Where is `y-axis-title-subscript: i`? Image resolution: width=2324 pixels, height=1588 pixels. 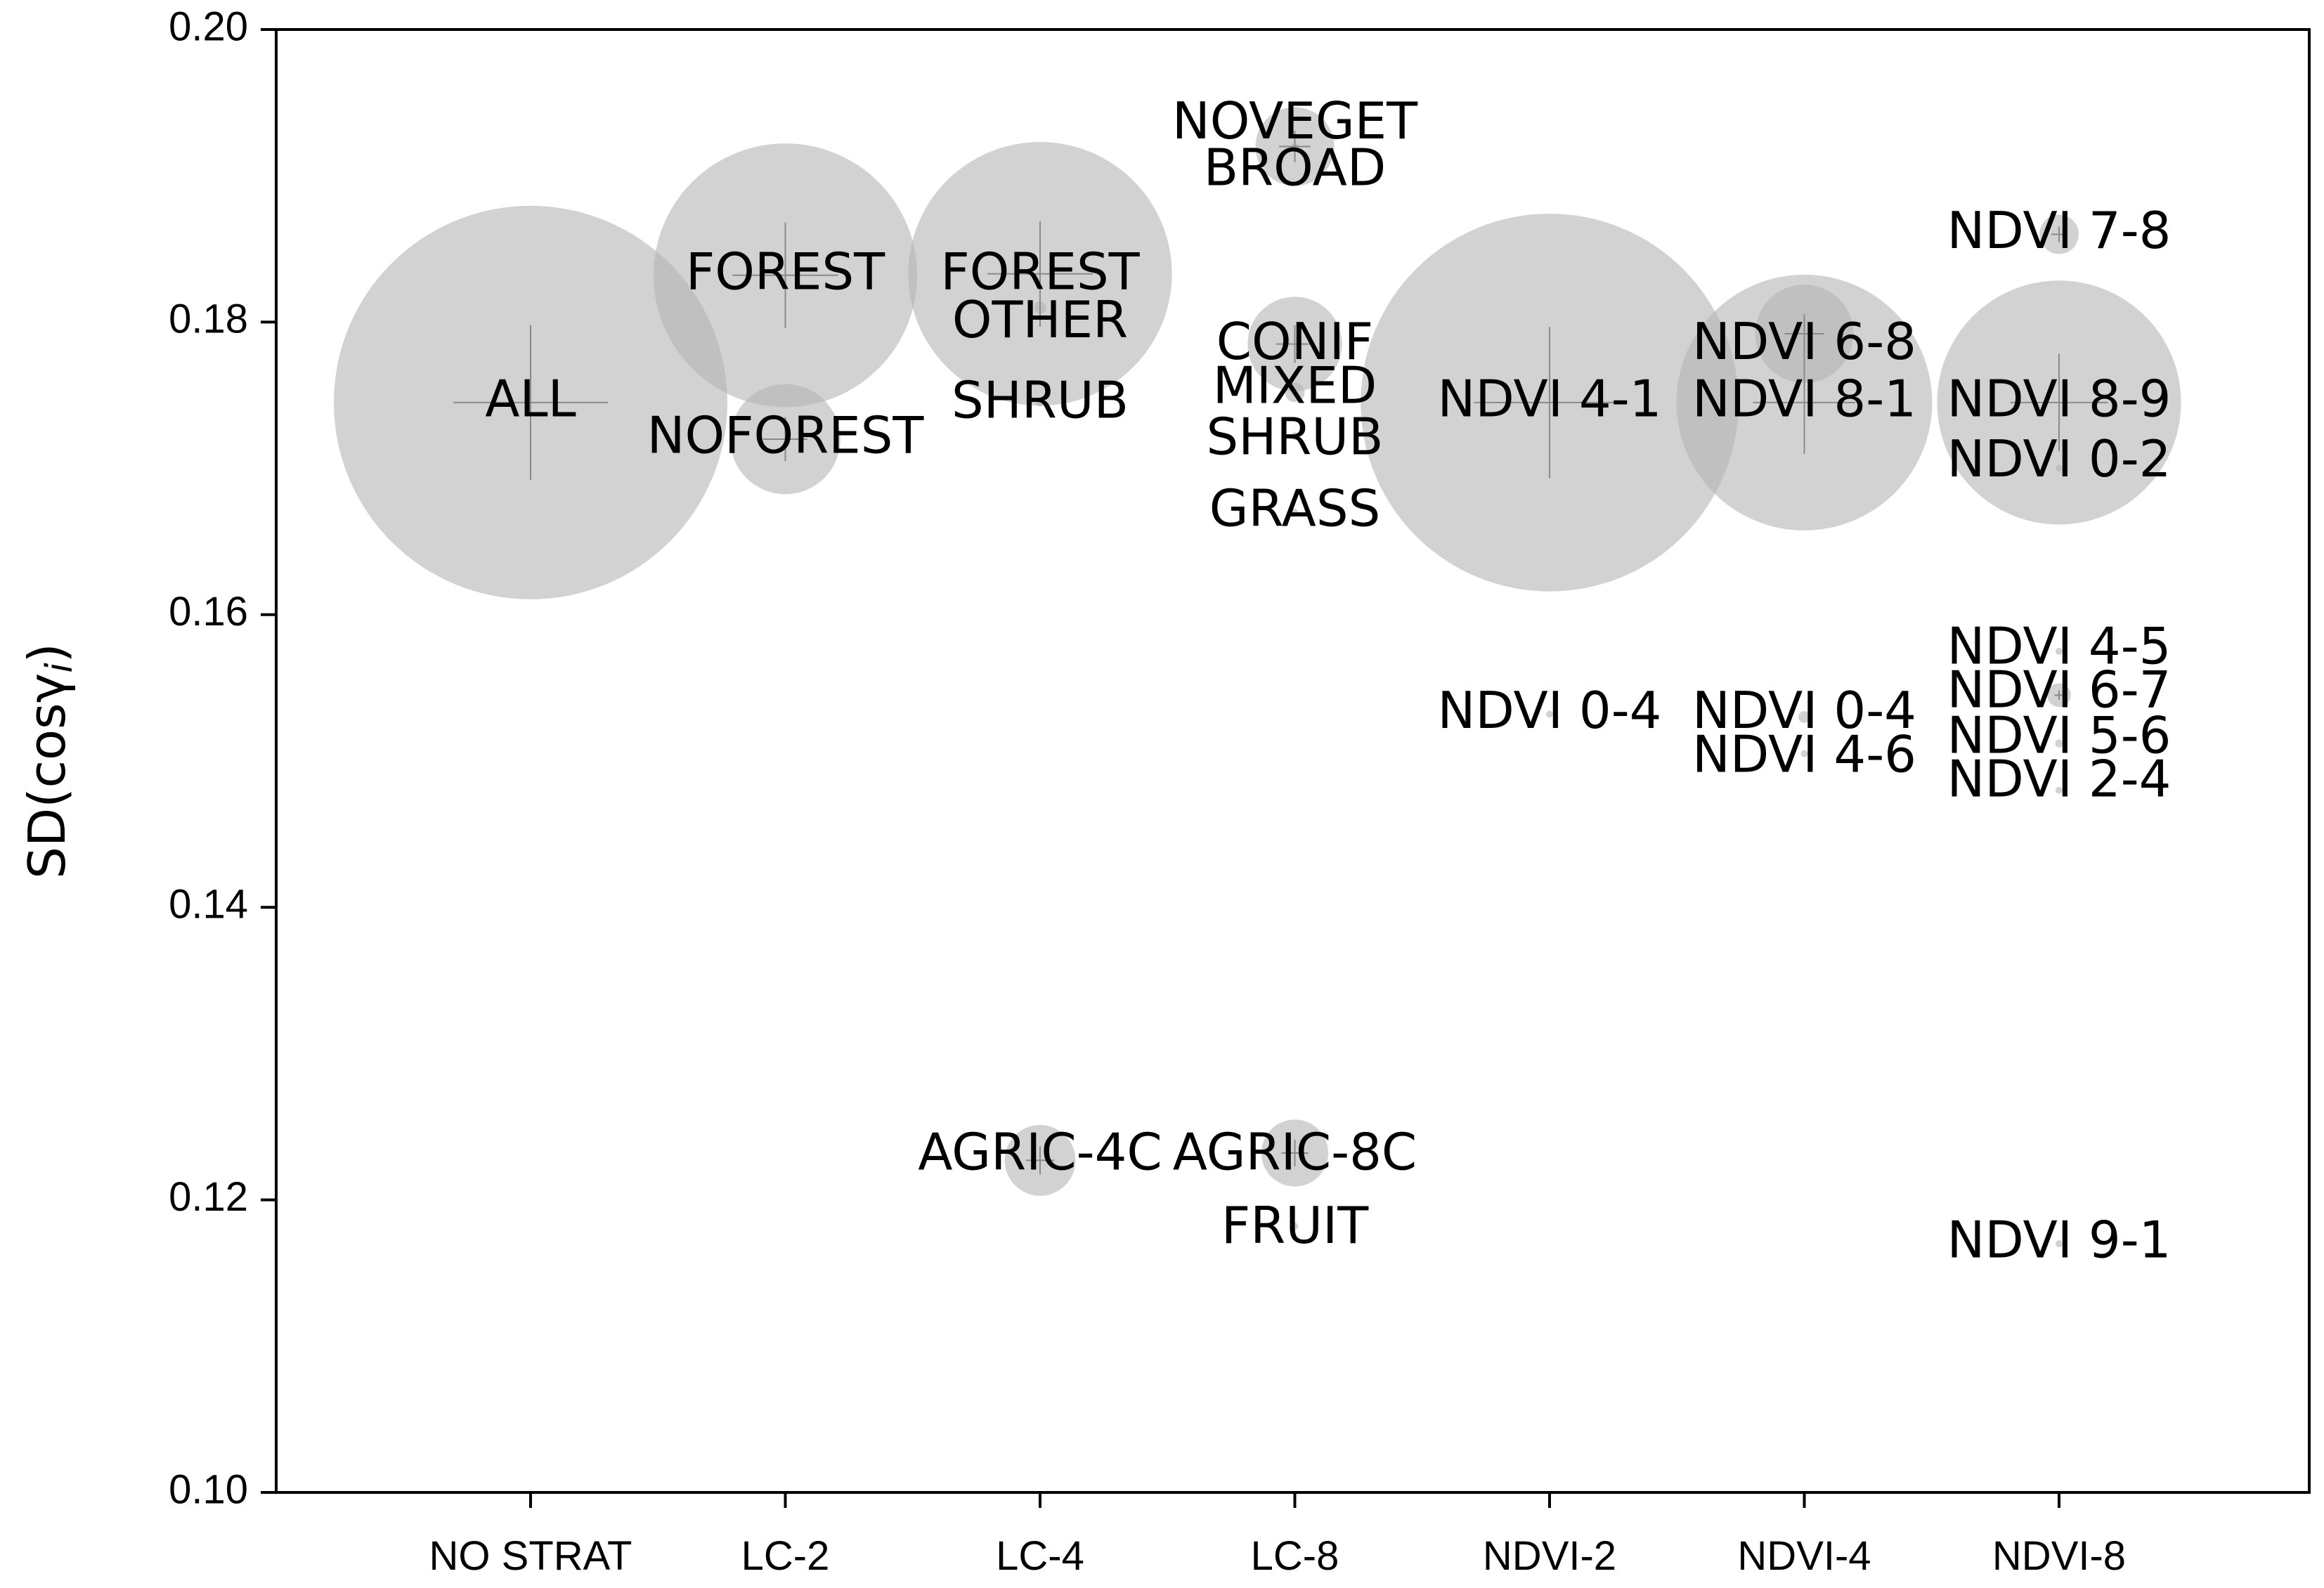
y-axis-title-subscript: i is located at coordinates (60, 668).